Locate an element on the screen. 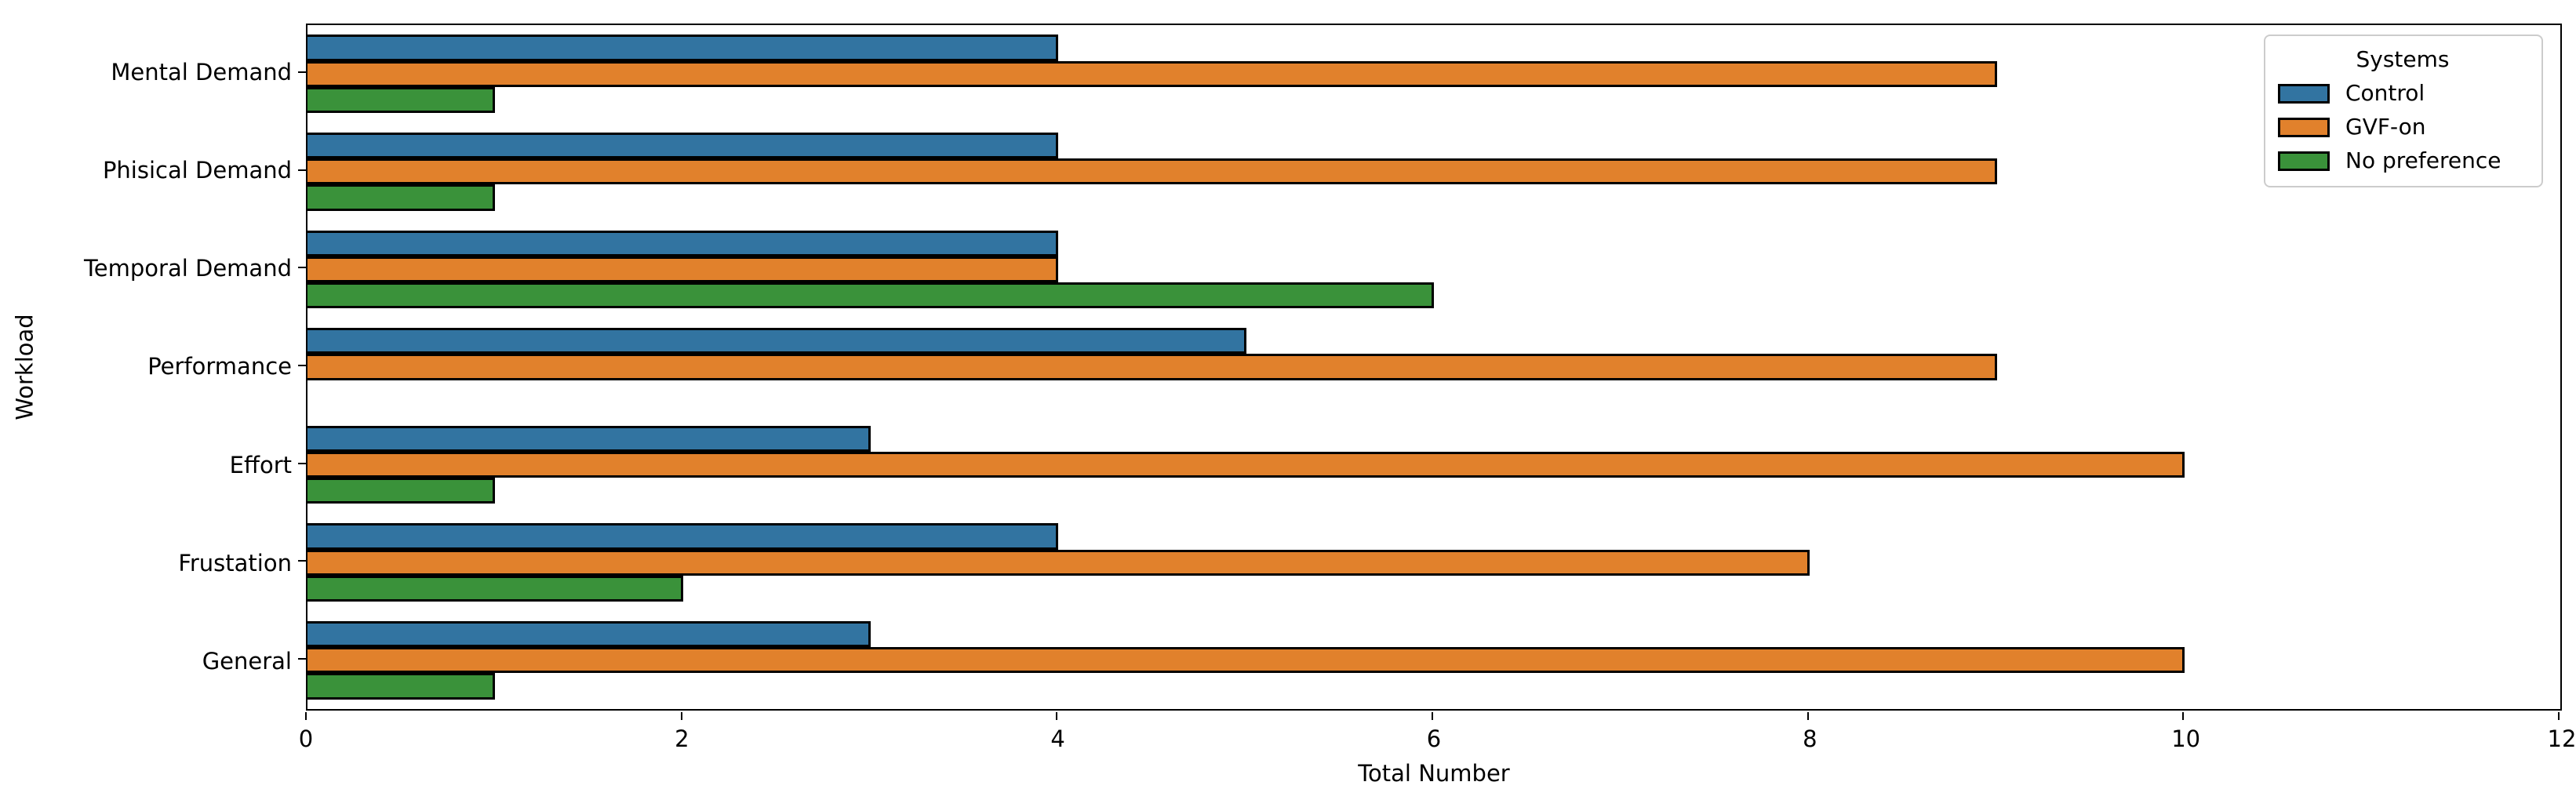  legend-entry: GVF-on is located at coordinates (2402, 127).